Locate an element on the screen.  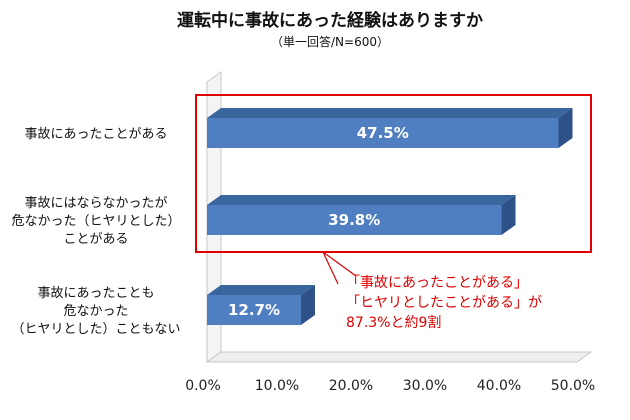
annotation-text: 「事故にあったことがある」「ヒヤリとしたことがある」が 87.3%と約9割 is located at coordinates (444, 303).